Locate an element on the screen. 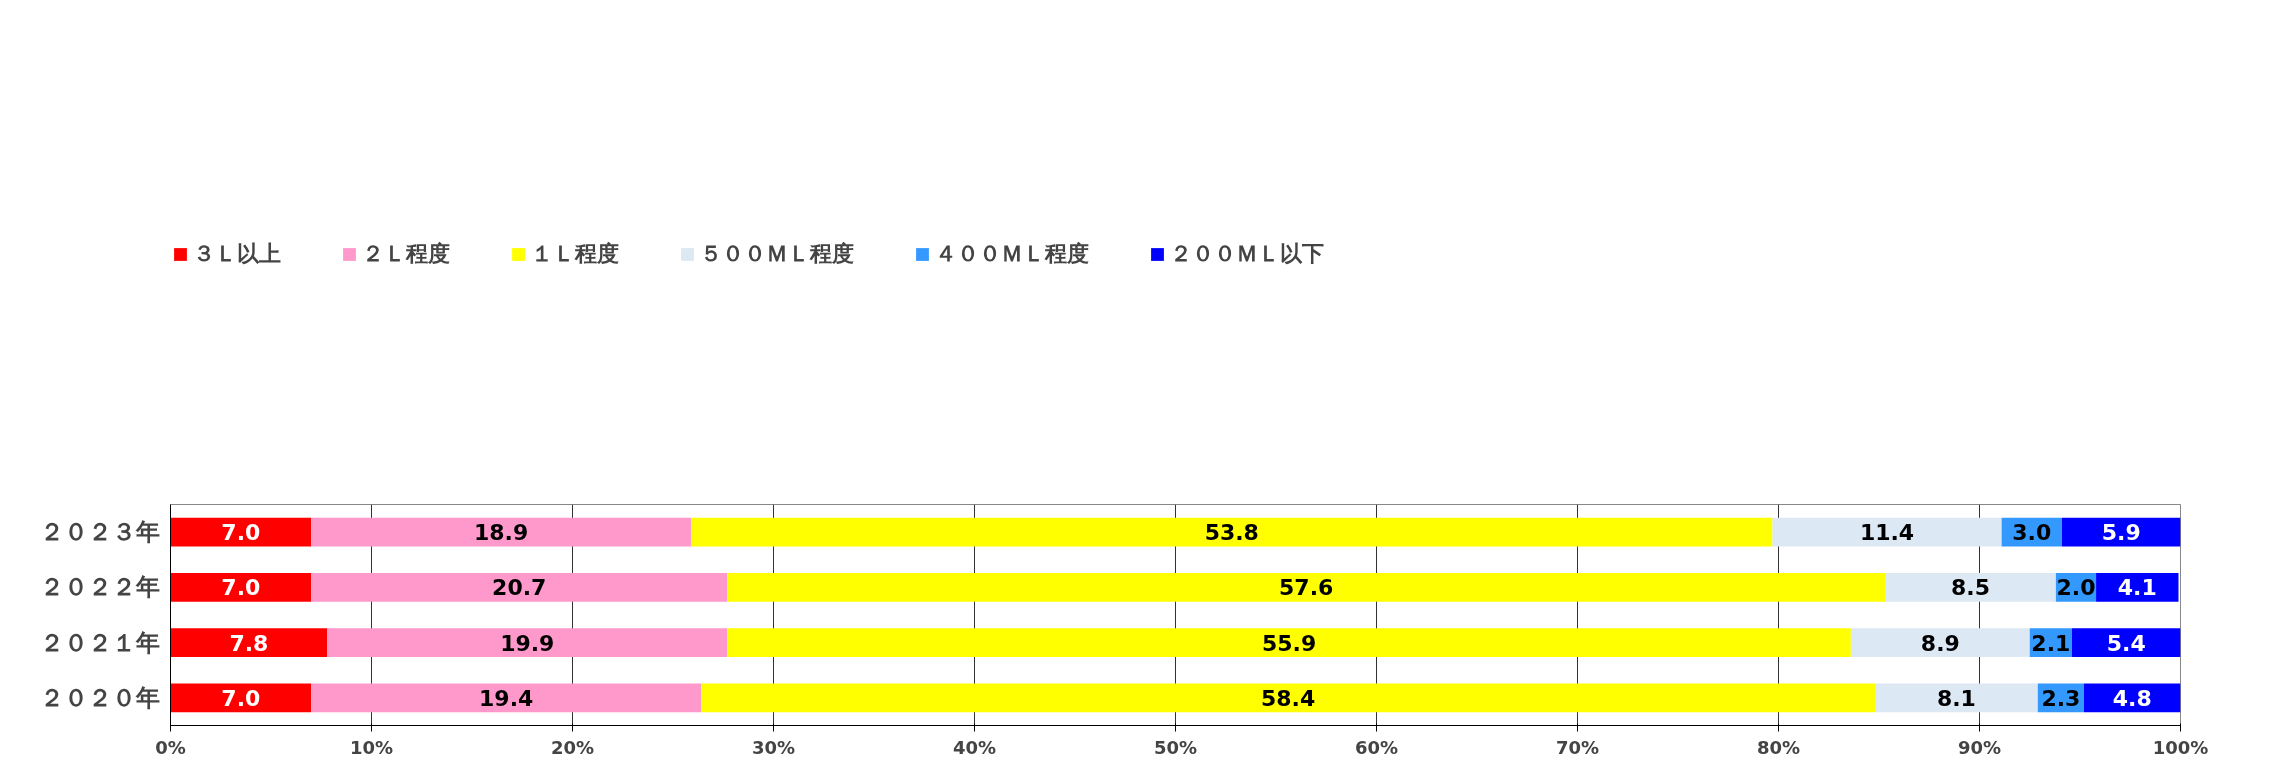  data-label: 8.5 is located at coordinates (1970, 588).